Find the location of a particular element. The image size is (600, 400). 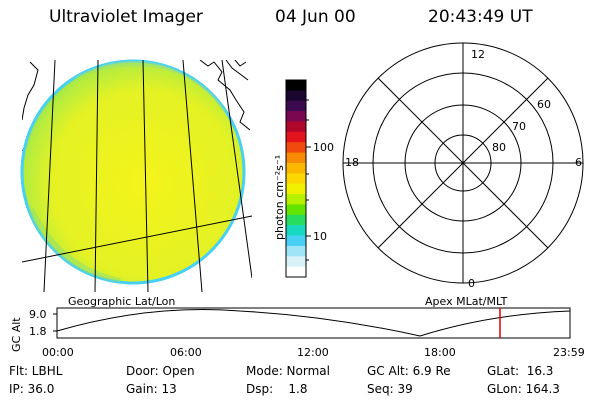

xtick-0600: 06:00 is located at coordinates (186, 352).